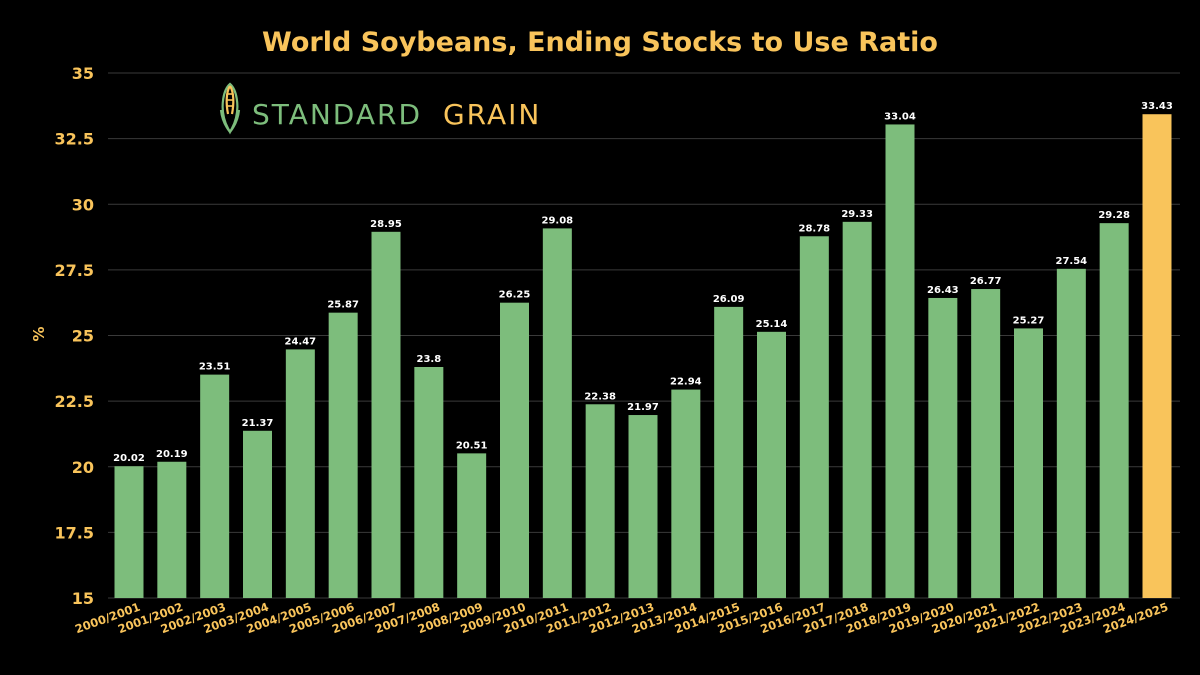  Describe the element at coordinates (771, 464) in the screenshot. I see `bar-2015-2016` at that location.